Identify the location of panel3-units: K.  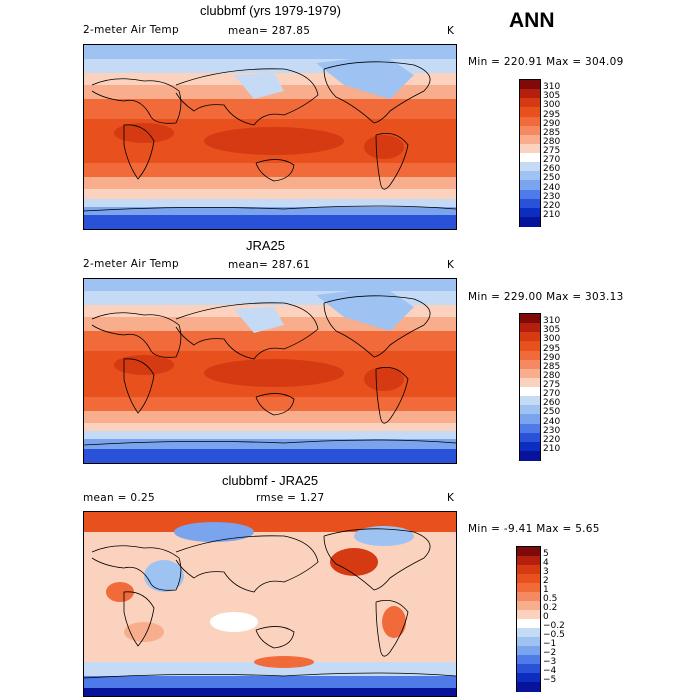
(451, 498).